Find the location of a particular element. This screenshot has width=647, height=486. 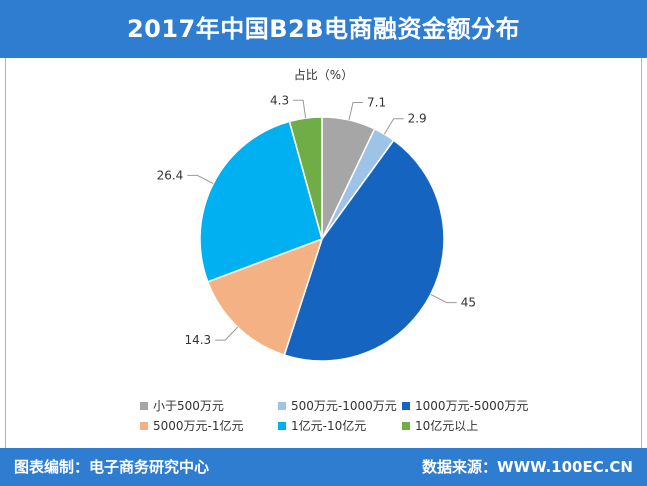

legend-item: 1000万元-5000万元 is located at coordinates (465, 405).